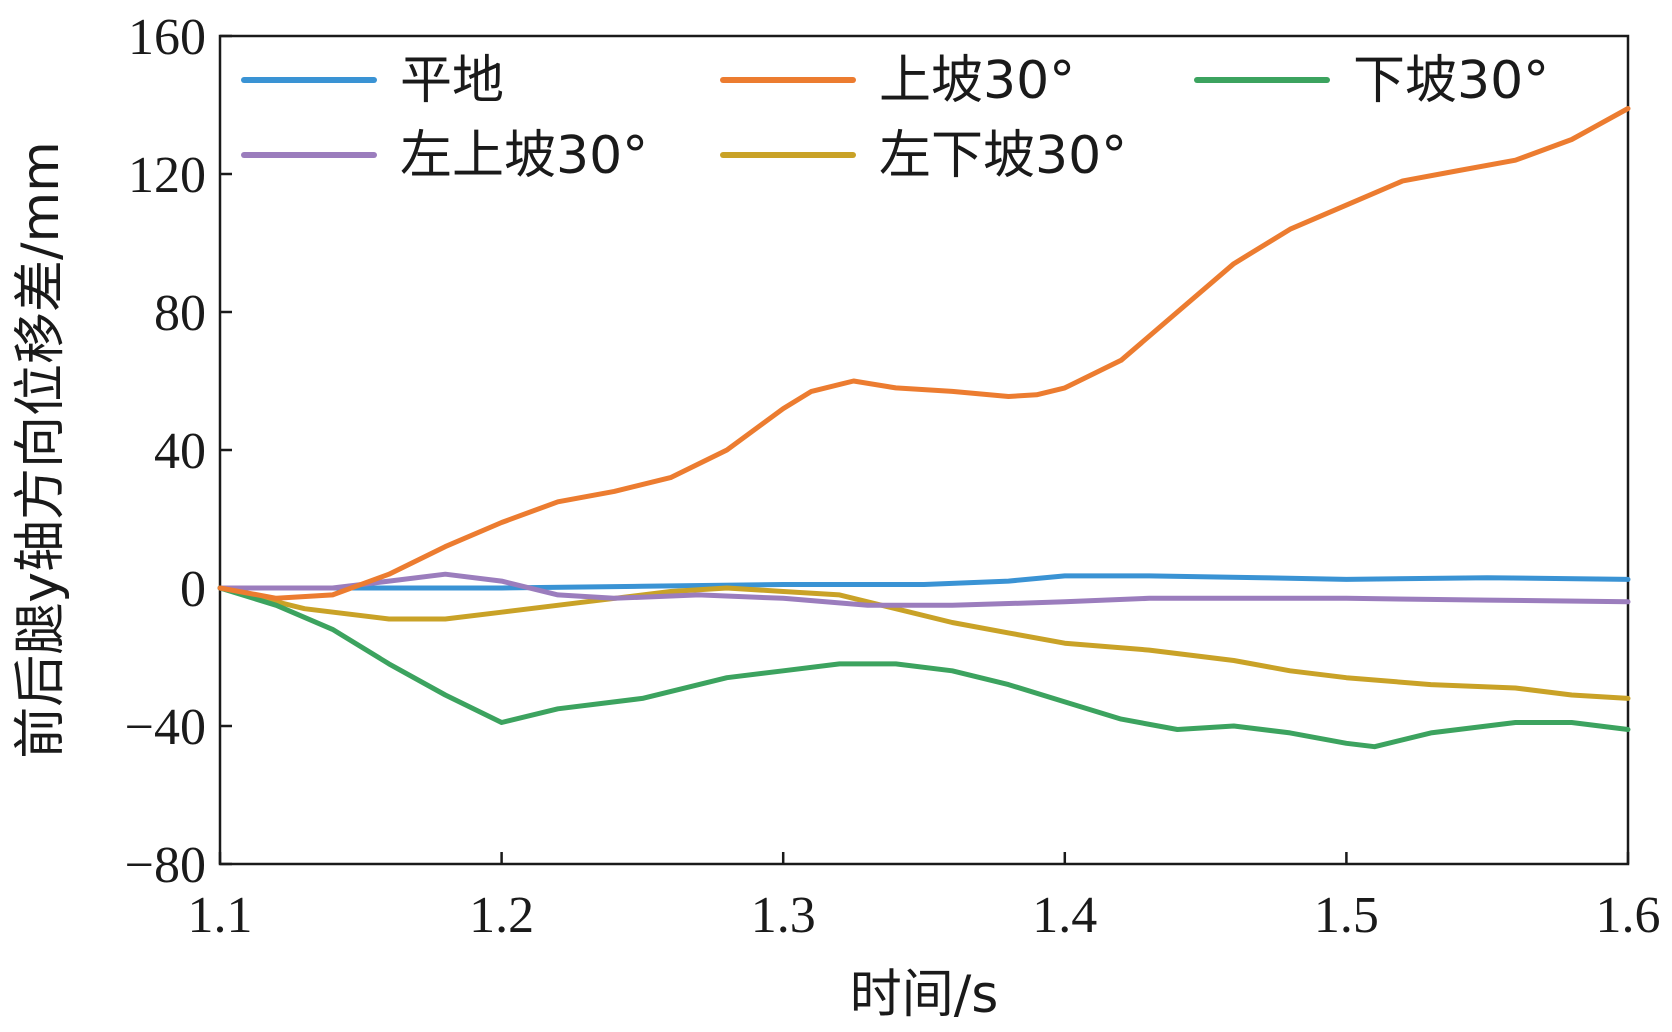 The height and width of the screenshot is (1032, 1672). Describe the element at coordinates (977, 81) in the screenshot. I see `legend-label-1: 上坡30°` at that location.